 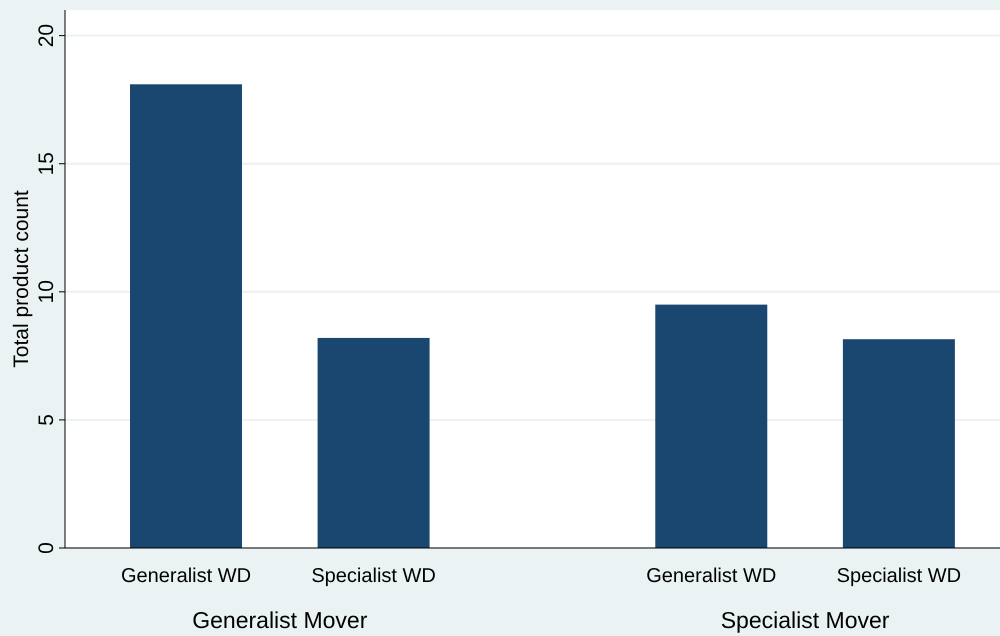 I want to click on y-tick-label: 5, so click(x=46, y=420).